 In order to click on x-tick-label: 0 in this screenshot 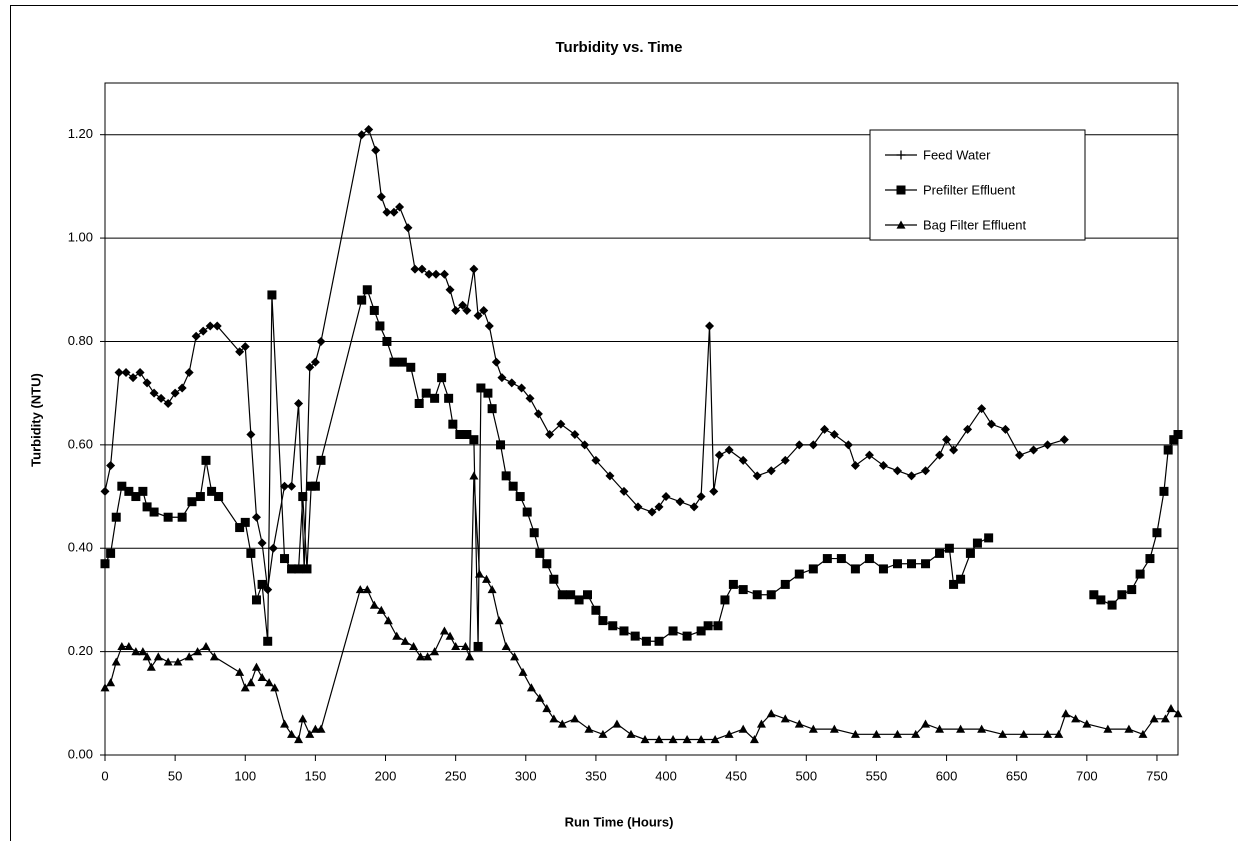, I will do `click(104, 775)`.